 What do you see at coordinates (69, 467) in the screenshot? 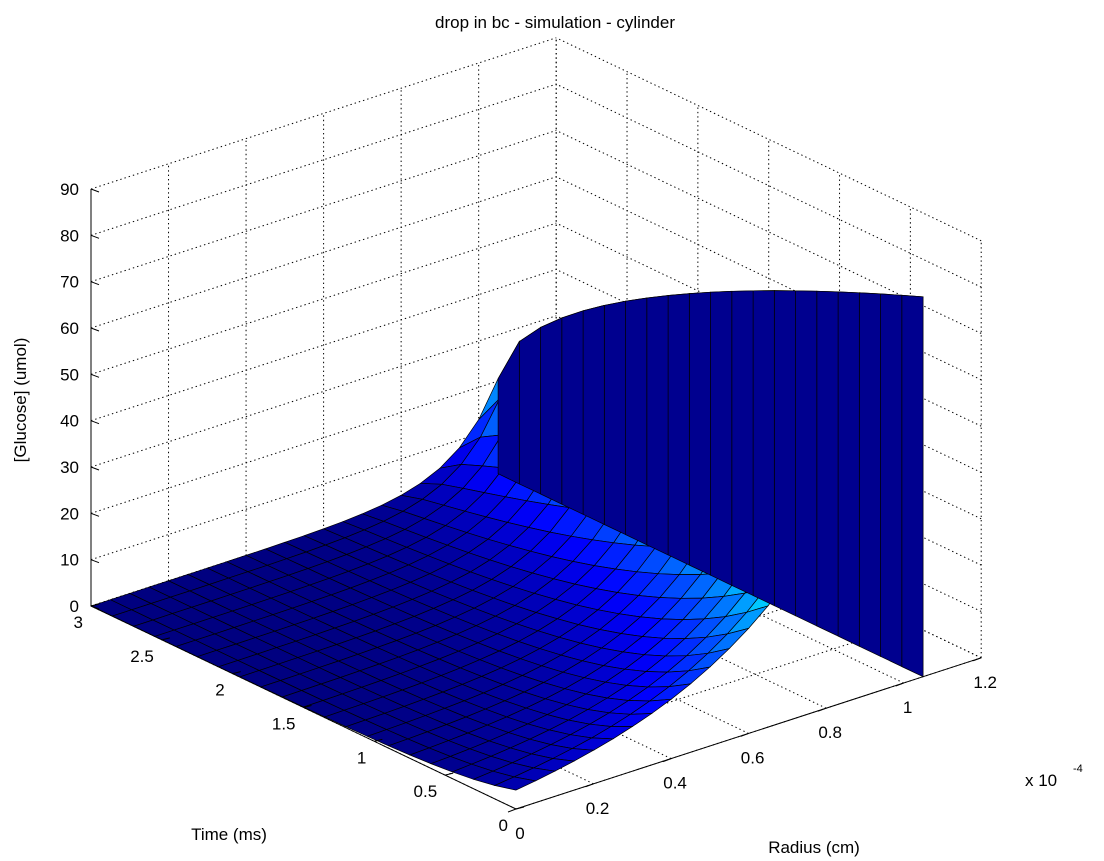
I see `z-tick-label: 30` at bounding box center [69, 467].